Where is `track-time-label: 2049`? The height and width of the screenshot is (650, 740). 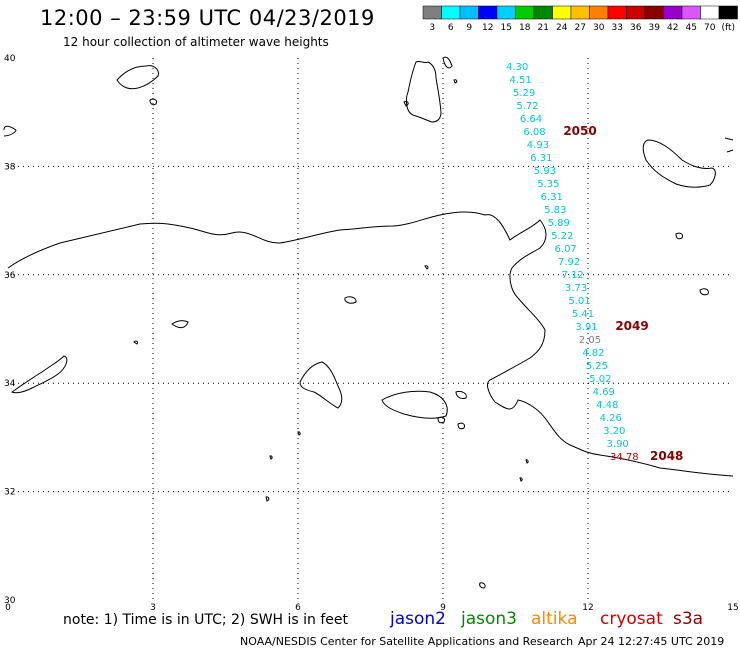
track-time-label: 2049 is located at coordinates (631, 326).